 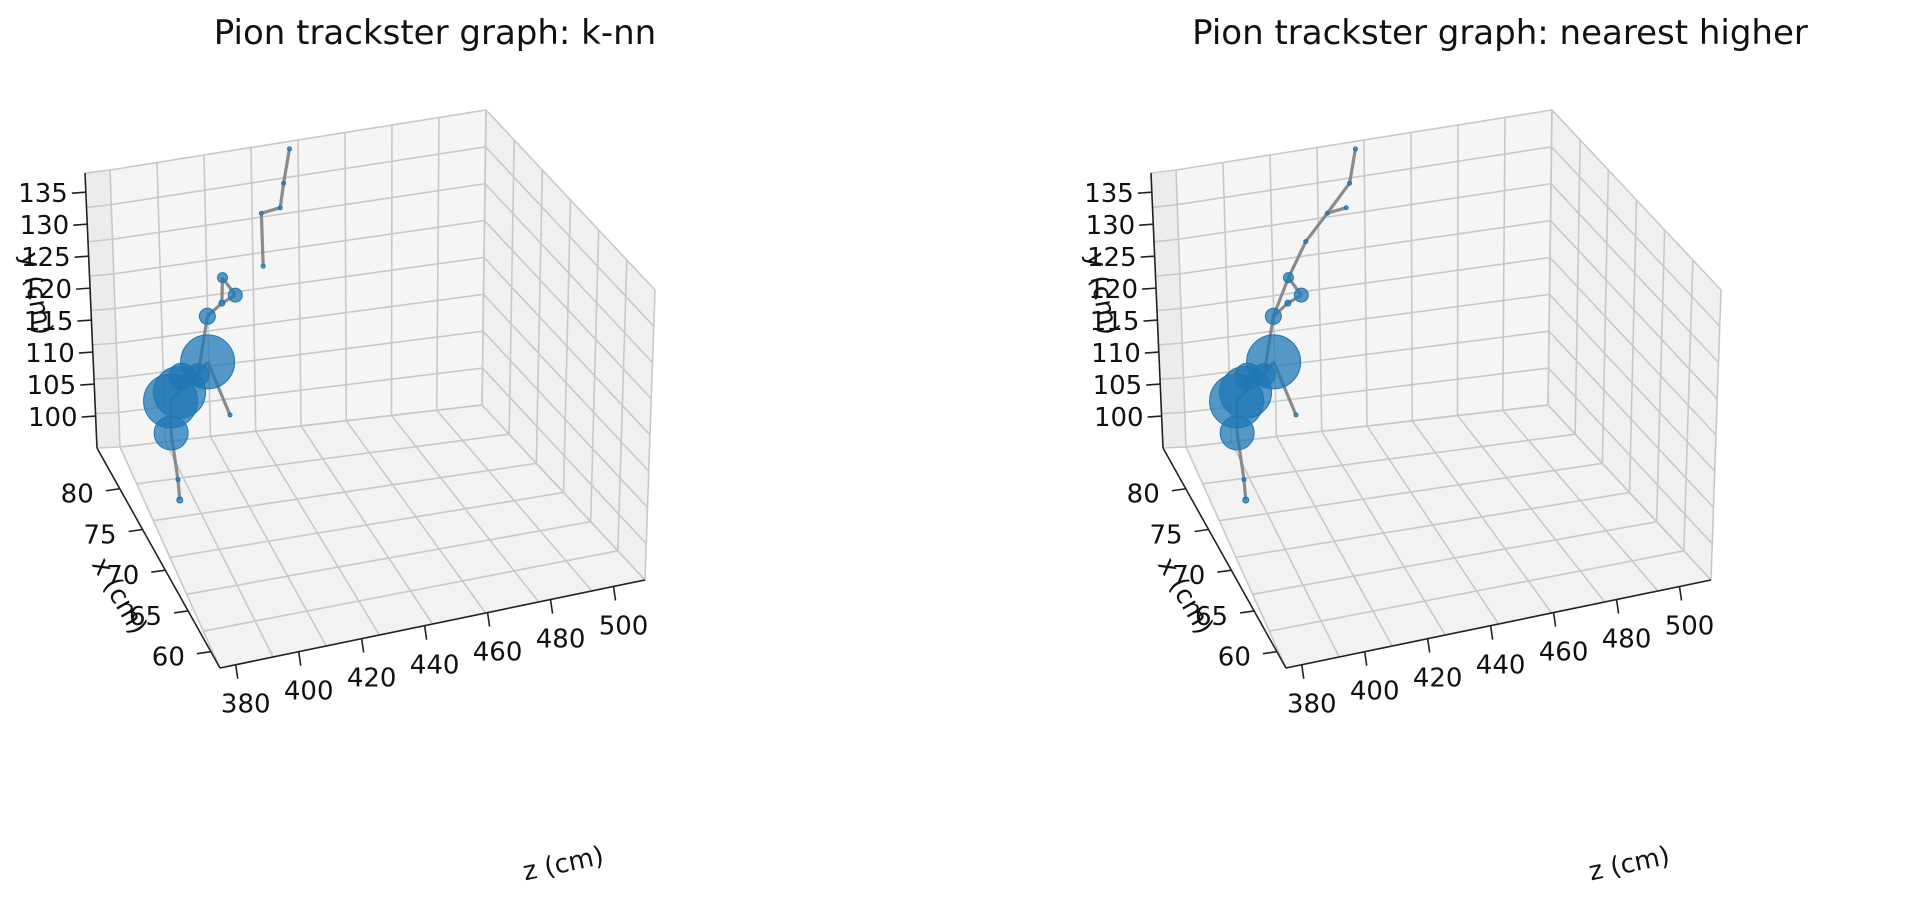 What do you see at coordinates (1500, 33) in the screenshot?
I see `chart-title: Pion trackster graph: nearest higher` at bounding box center [1500, 33].